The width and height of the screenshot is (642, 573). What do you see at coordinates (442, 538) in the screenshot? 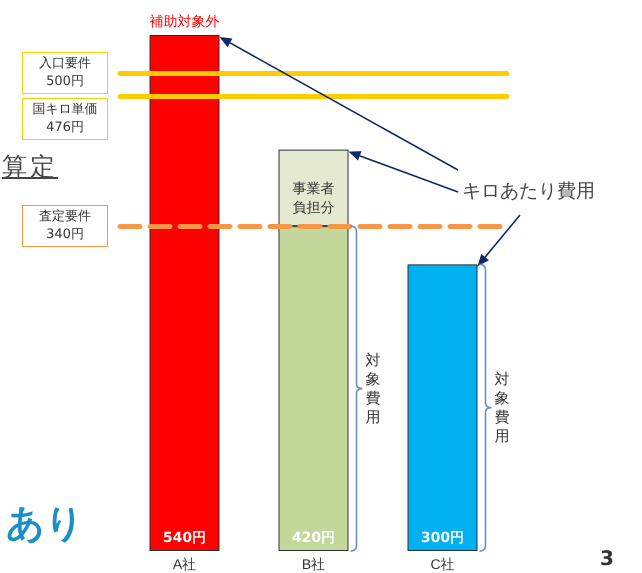
I see `data-label: 300円` at bounding box center [442, 538].